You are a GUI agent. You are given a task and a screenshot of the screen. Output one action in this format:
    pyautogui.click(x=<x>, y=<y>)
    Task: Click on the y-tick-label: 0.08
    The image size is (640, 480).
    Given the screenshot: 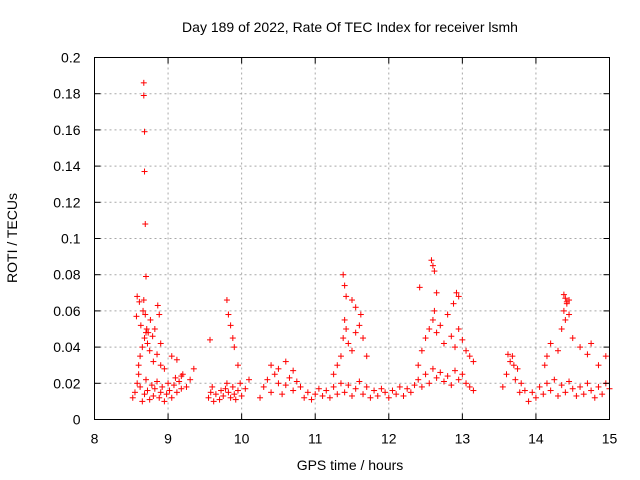 What is the action you would take?
    pyautogui.click(x=66, y=275)
    